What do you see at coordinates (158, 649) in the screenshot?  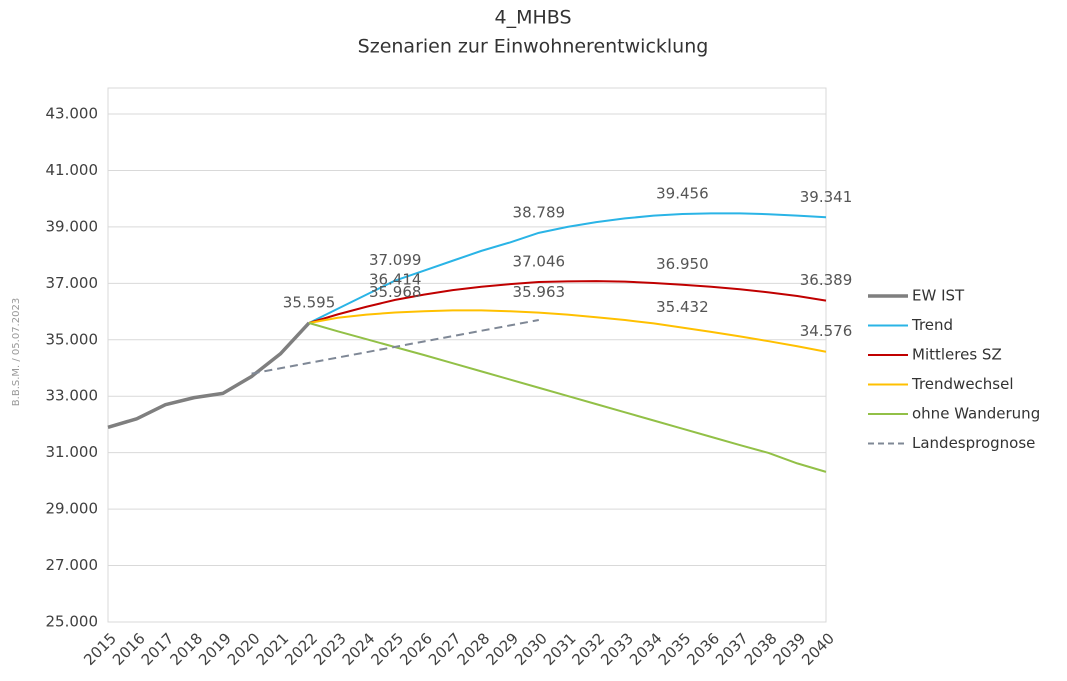 I see `x-tick-label: 2017` at bounding box center [158, 649].